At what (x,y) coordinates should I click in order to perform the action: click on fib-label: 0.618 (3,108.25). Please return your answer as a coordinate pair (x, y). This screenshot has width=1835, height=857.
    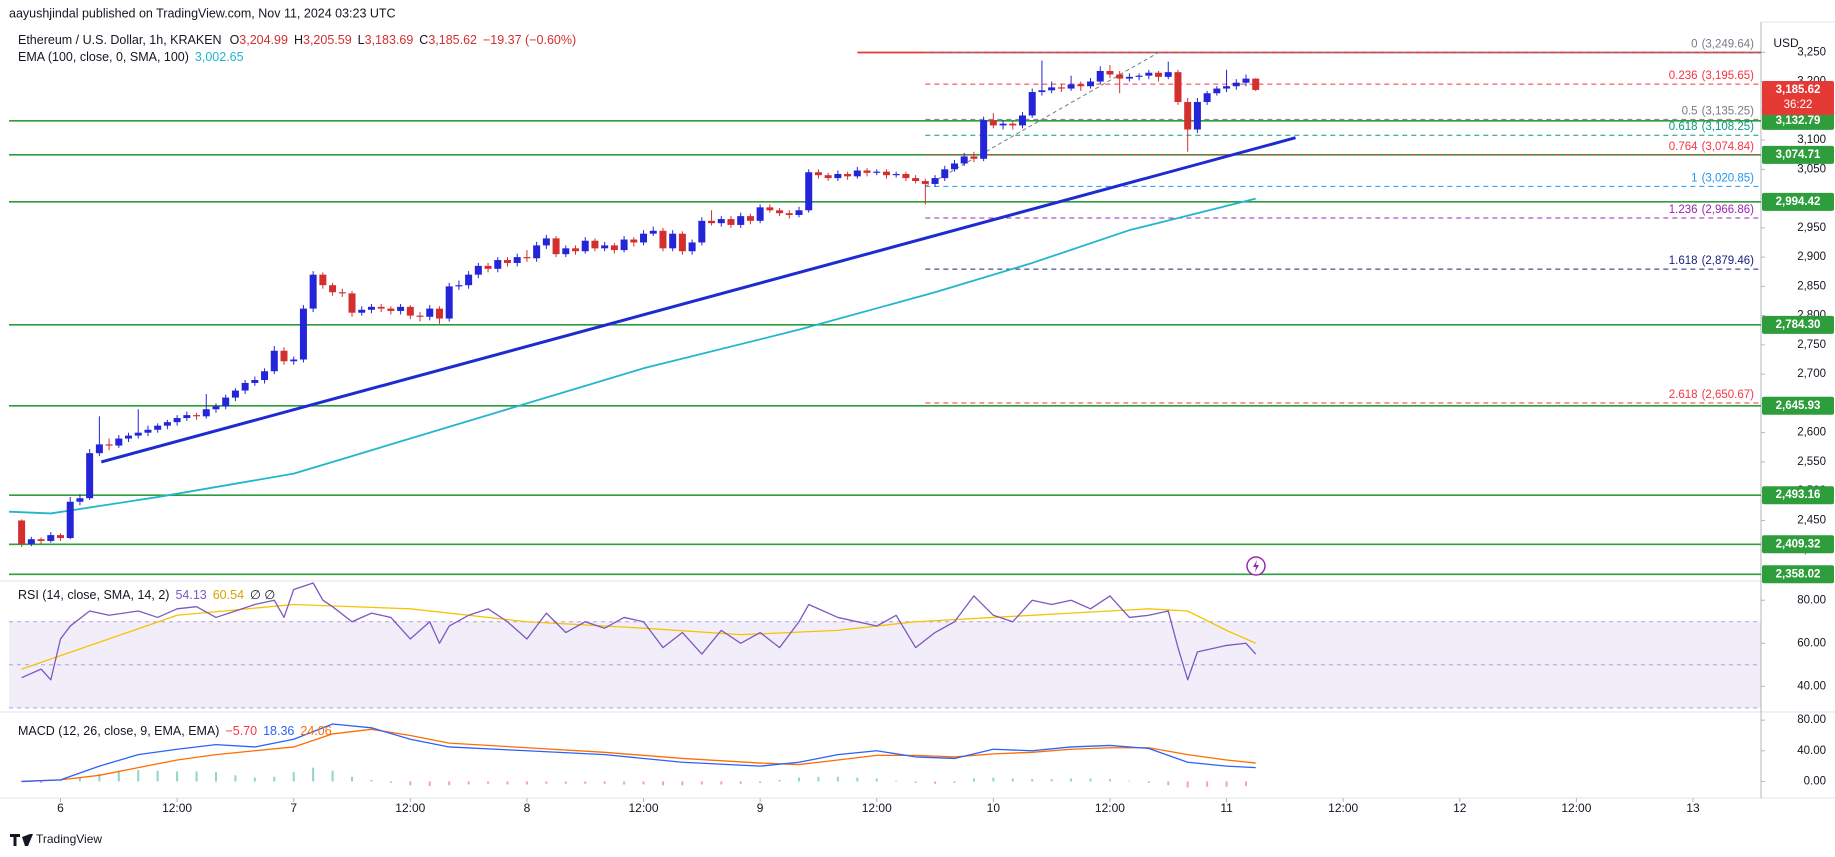
    Looking at the image, I should click on (1711, 127).